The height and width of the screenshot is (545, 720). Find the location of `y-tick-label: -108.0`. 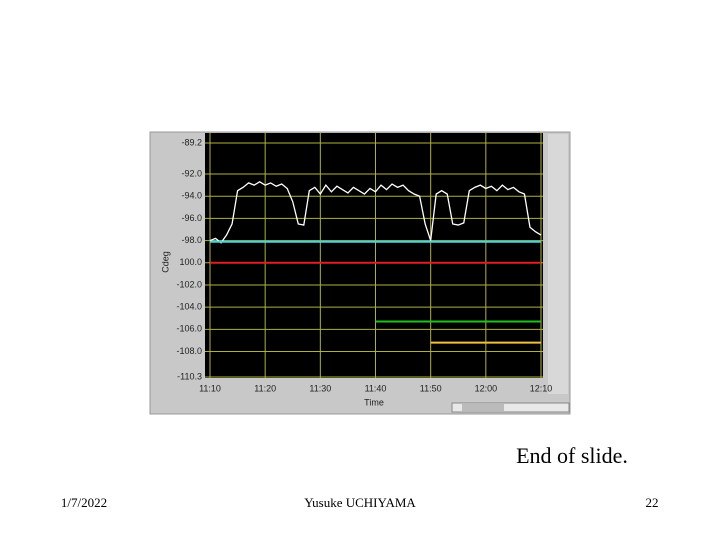

y-tick-label: -108.0 is located at coordinates (189, 351).